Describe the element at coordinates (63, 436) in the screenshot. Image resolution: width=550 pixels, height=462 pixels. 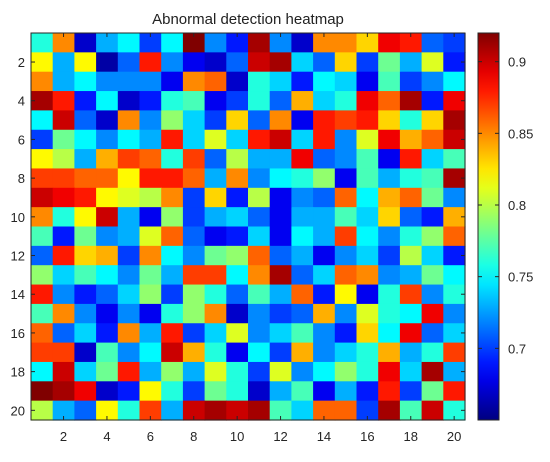
I see `x-tick-label: 2` at that location.